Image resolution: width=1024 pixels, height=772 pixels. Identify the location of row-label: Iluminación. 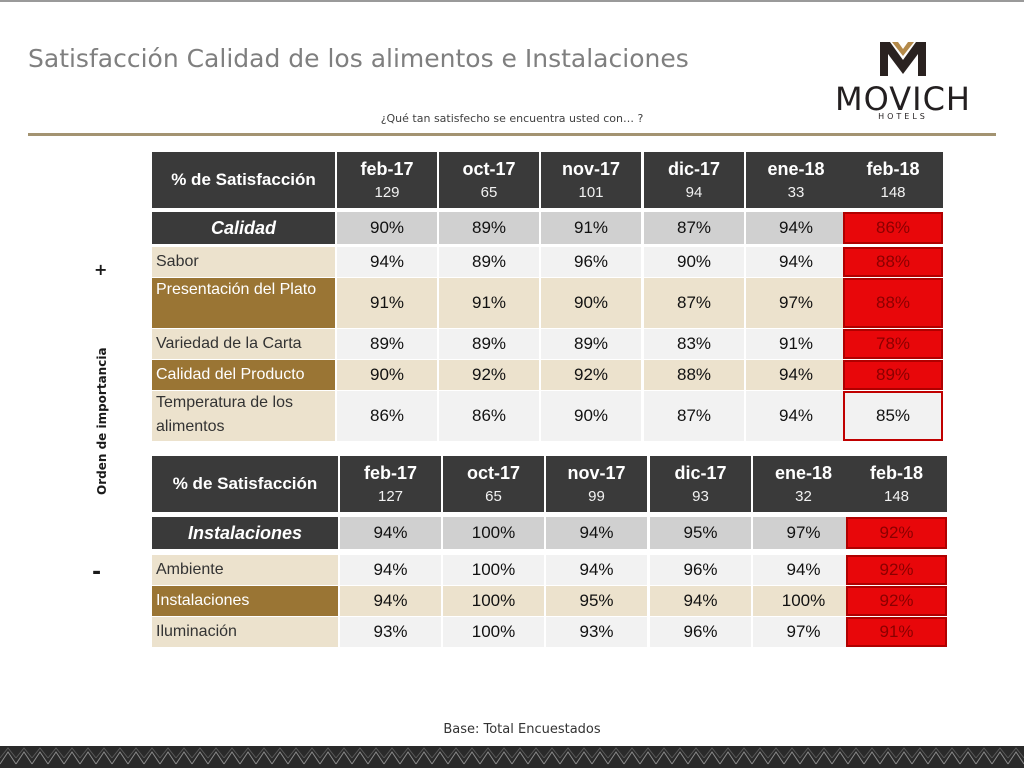
(245, 632).